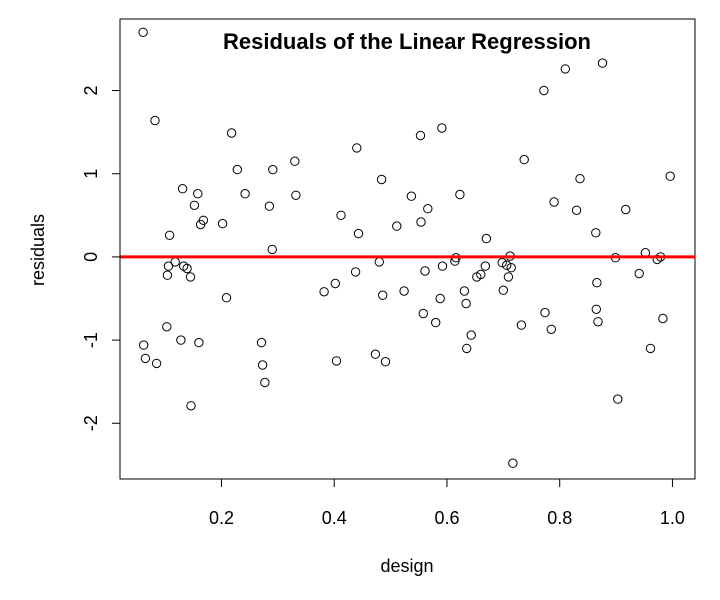  What do you see at coordinates (221, 518) in the screenshot?
I see `x-tick-label: 0.2` at bounding box center [221, 518].